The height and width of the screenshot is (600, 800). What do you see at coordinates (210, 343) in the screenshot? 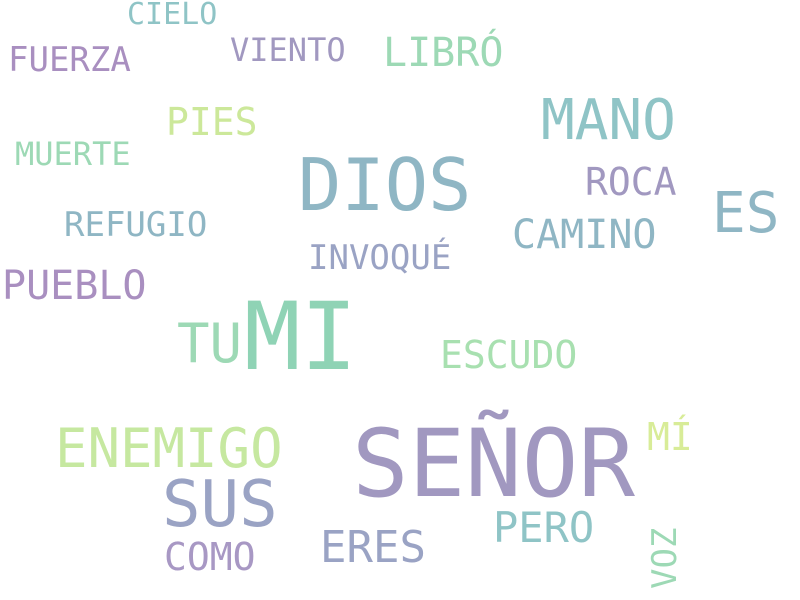
I see `word-tu: TU` at bounding box center [210, 343].